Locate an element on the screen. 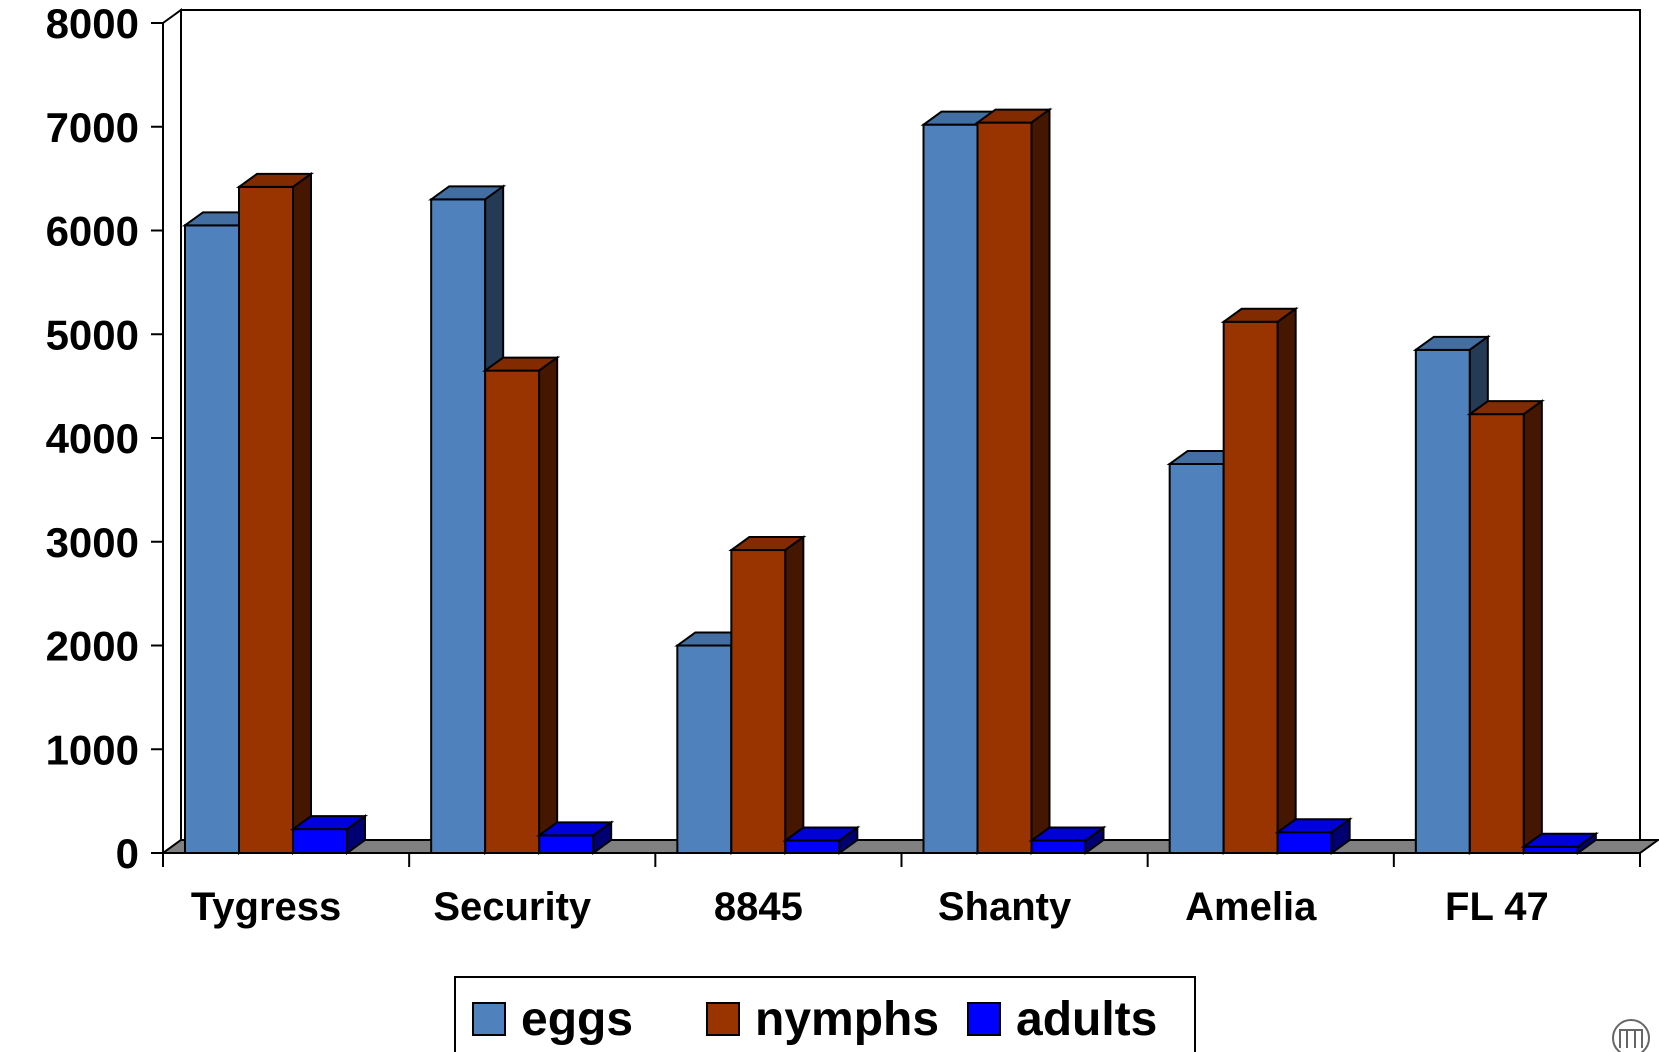 The image size is (1659, 1052). legend-box is located at coordinates (825, 1014).